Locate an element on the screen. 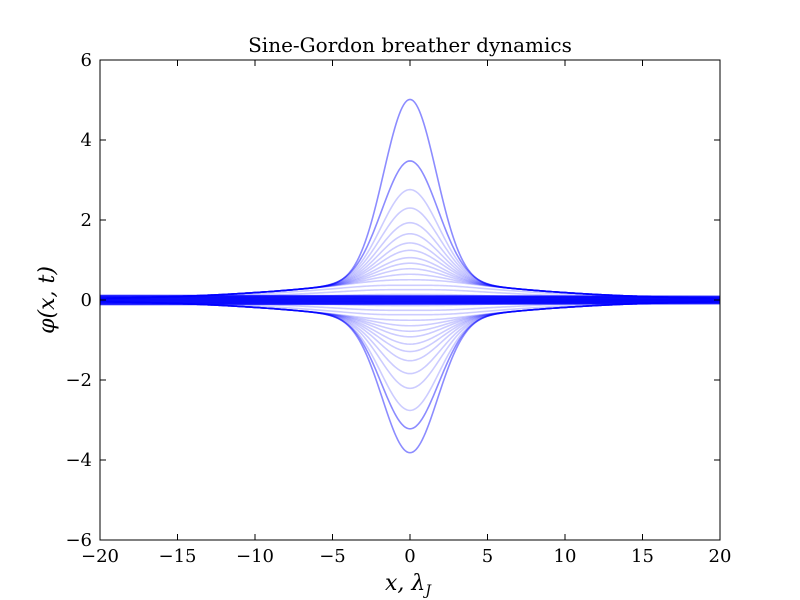 The height and width of the screenshot is (600, 800). x-tick-label: 15 is located at coordinates (642, 556).